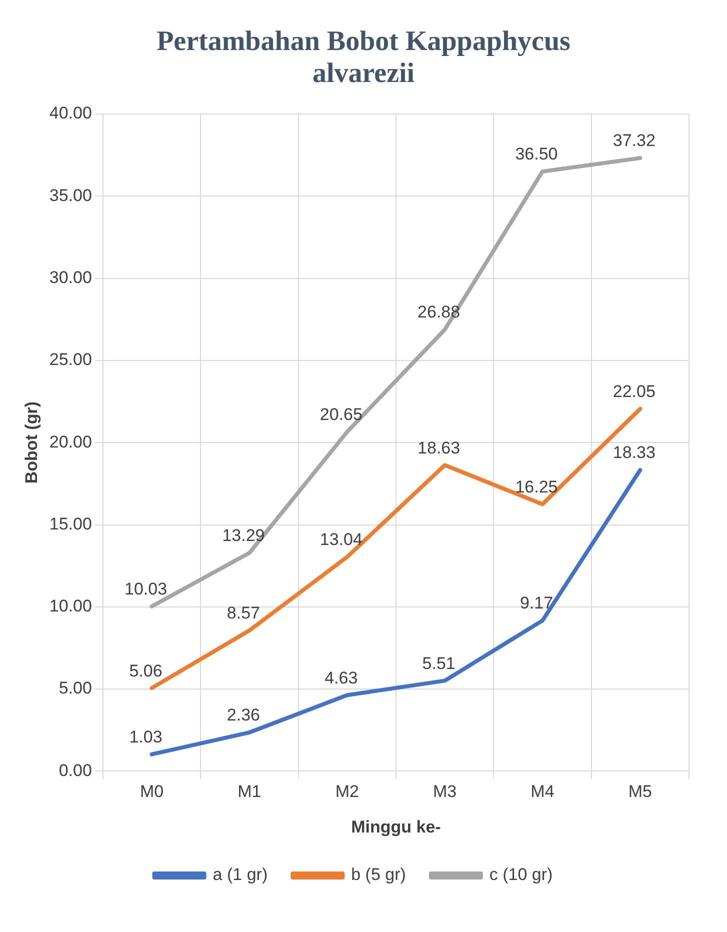  What do you see at coordinates (542, 792) in the screenshot?
I see `x-tick-label: M4` at bounding box center [542, 792].